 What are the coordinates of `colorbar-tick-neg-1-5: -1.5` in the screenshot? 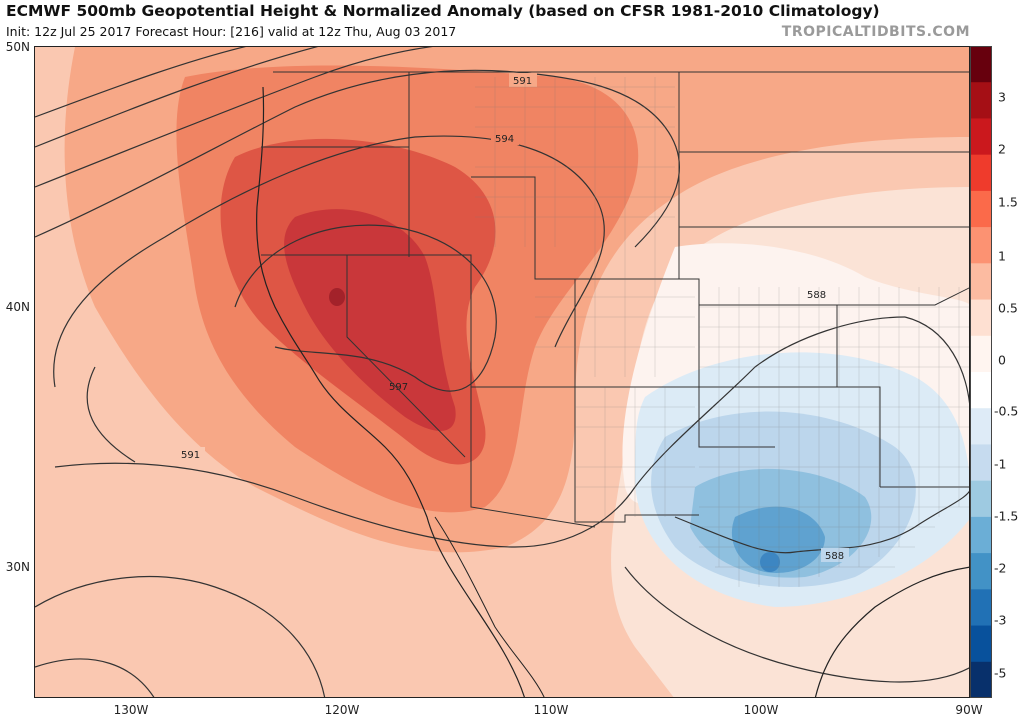 It's located at (1006, 516).